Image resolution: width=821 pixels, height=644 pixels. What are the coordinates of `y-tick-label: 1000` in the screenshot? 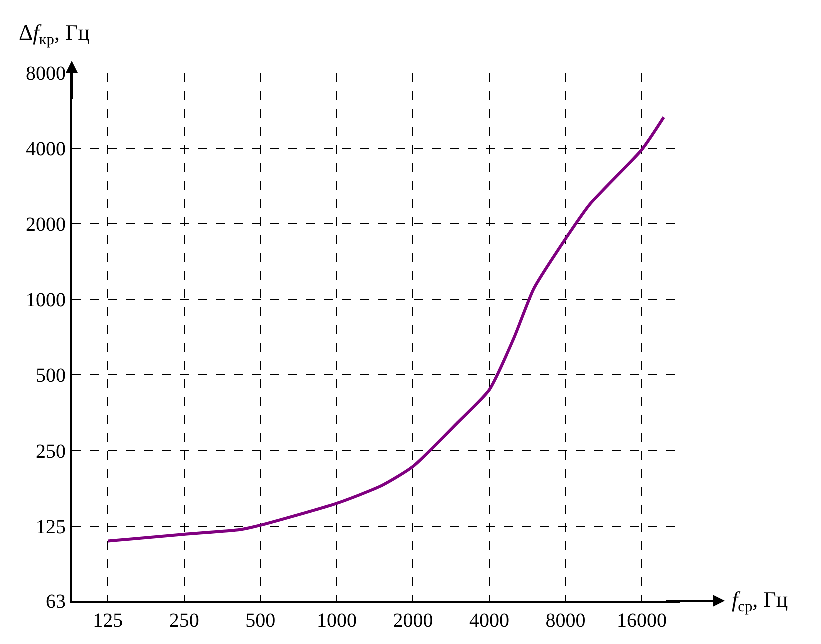 It's located at (46, 301).